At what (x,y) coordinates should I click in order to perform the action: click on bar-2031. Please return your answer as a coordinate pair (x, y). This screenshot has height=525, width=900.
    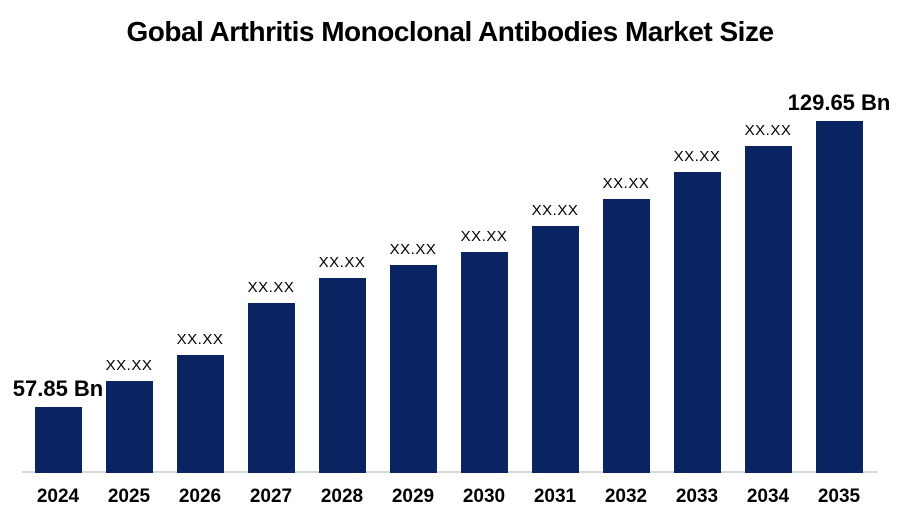
    Looking at the image, I should click on (555, 349).